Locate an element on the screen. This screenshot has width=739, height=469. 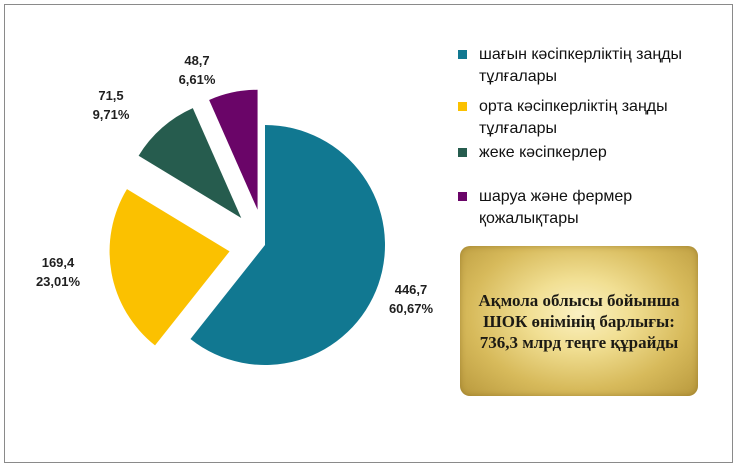
slice-label-medium-business: 169,4 23,01% is located at coordinates (58, 272).